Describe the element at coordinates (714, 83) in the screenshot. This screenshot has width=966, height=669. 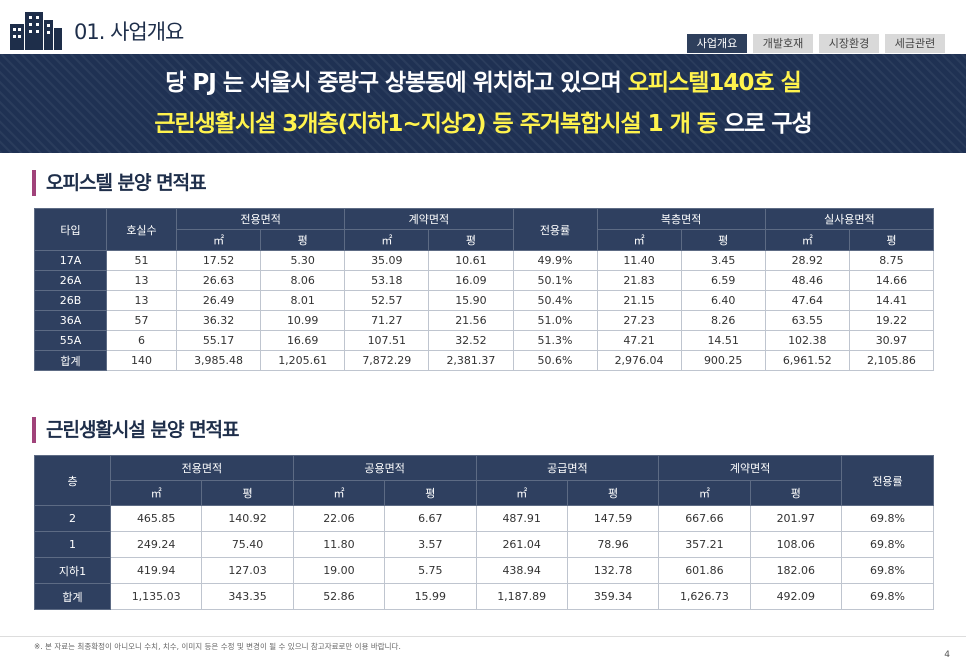
I see `banner-highlight: 오피스텔140호 실` at that location.